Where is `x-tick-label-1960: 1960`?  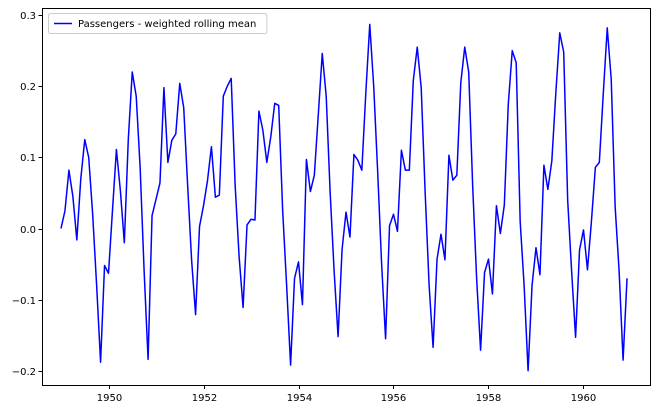 x-tick-label-1960: 1960 is located at coordinates (583, 398).